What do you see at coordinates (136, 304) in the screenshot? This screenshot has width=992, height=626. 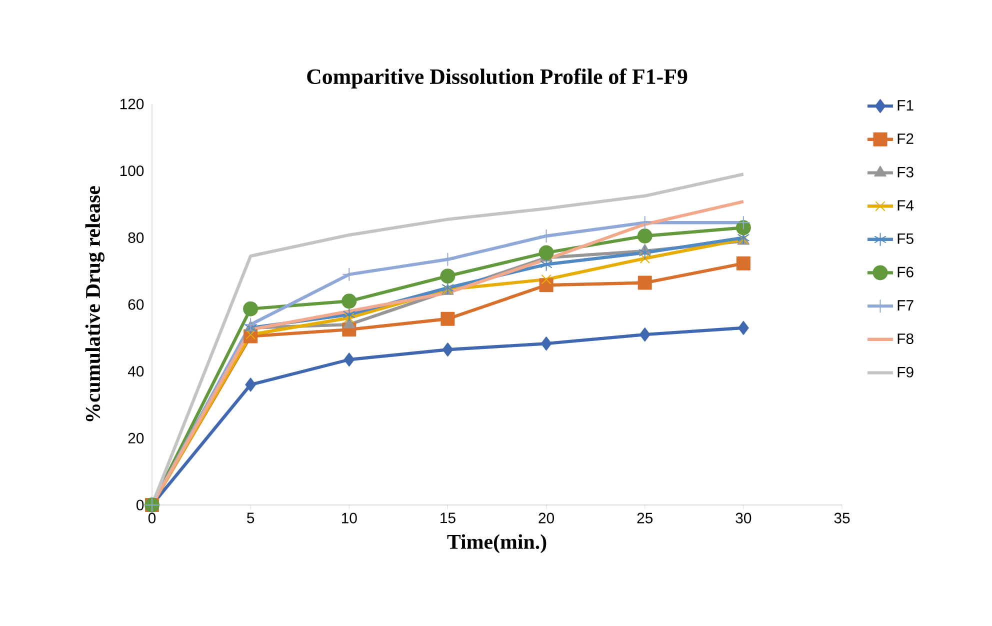 I see `y-tick-label: 60` at bounding box center [136, 304].